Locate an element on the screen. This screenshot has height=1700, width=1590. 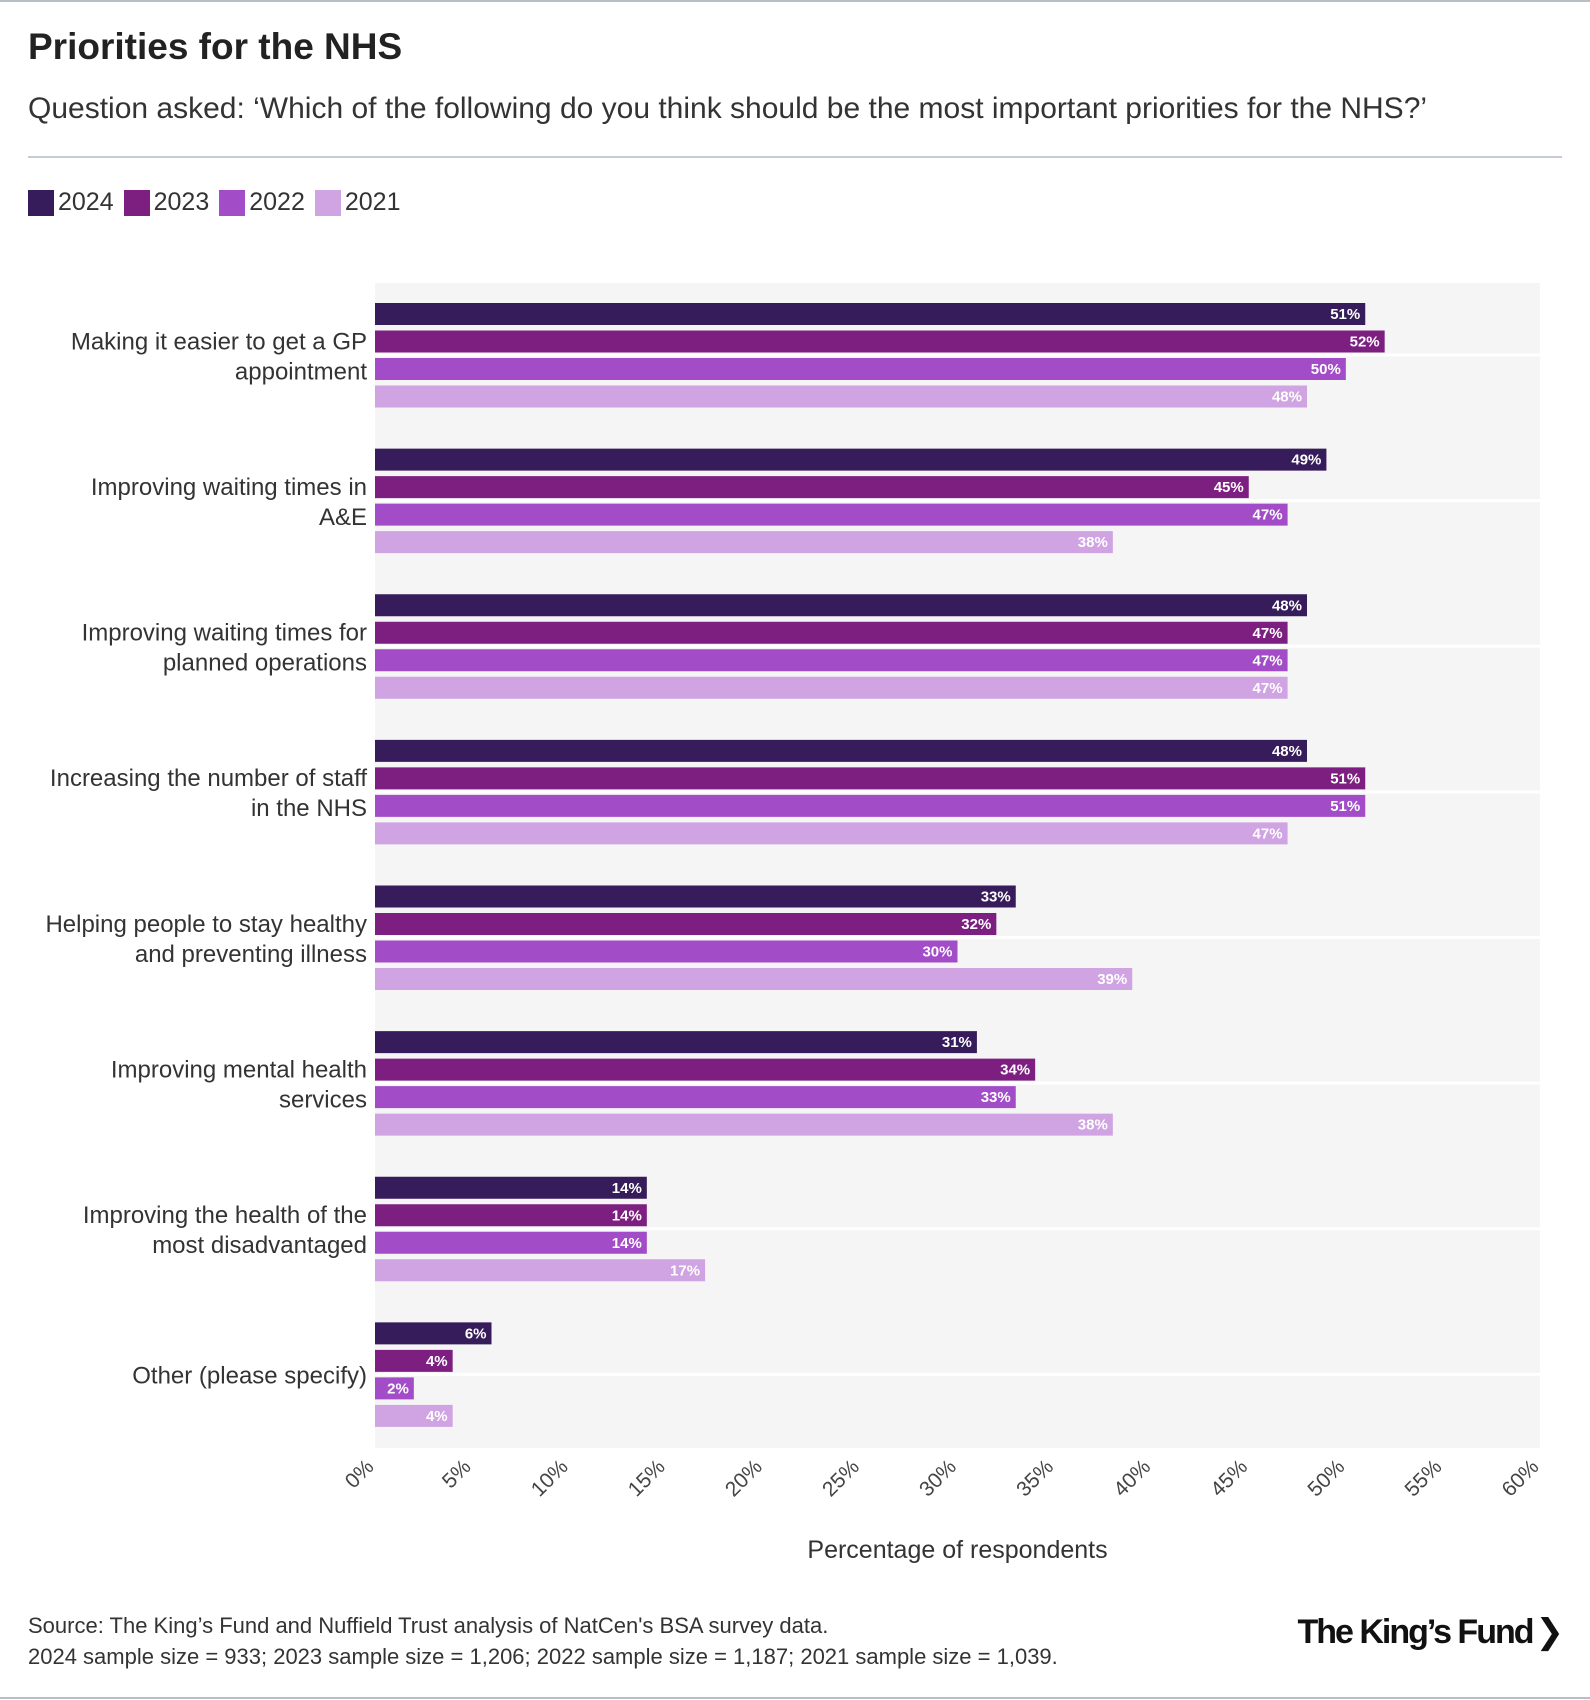
chart-title: Priorities for the NHS is located at coordinates (215, 46).